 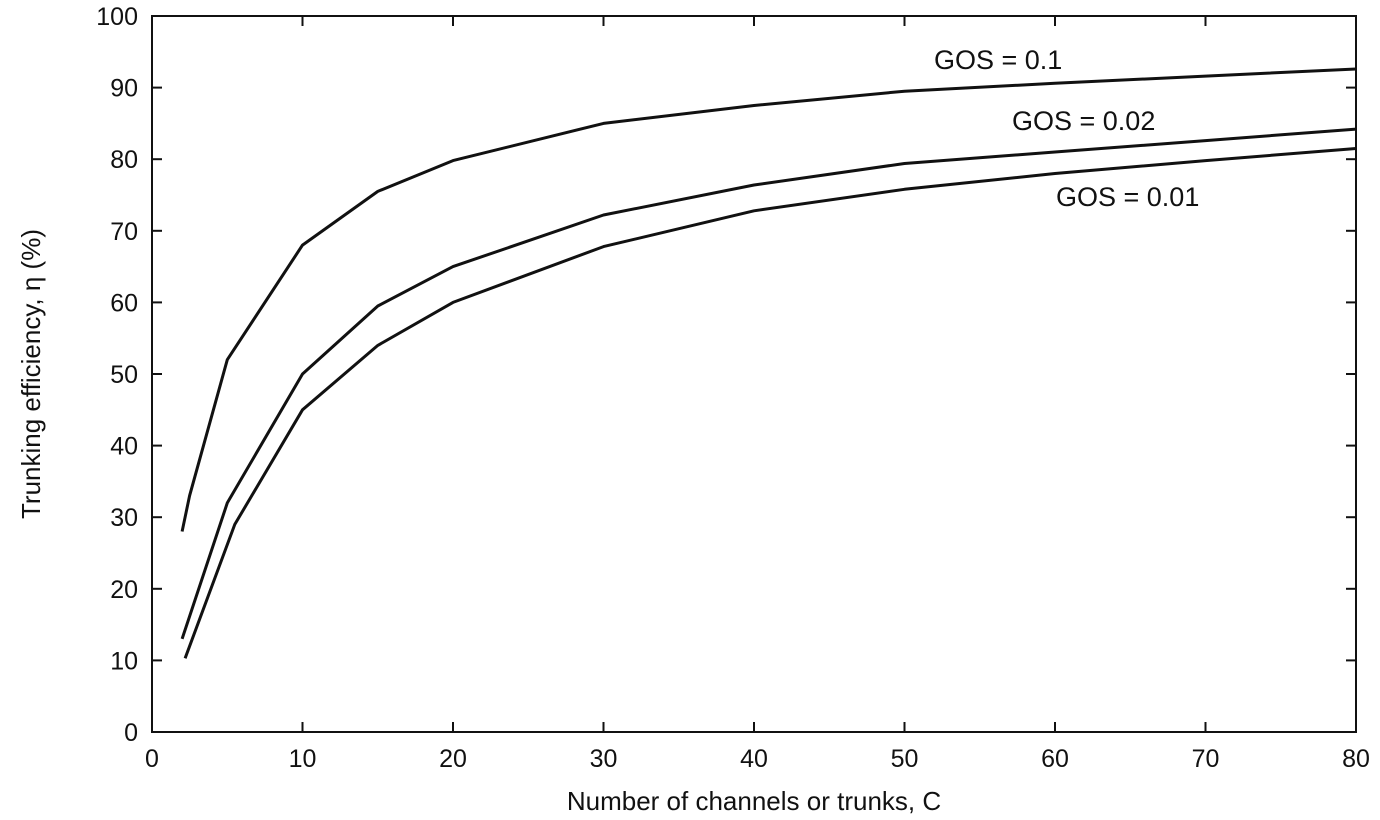 What do you see at coordinates (303, 759) in the screenshot?
I see `x-tick-label: 10` at bounding box center [303, 759].